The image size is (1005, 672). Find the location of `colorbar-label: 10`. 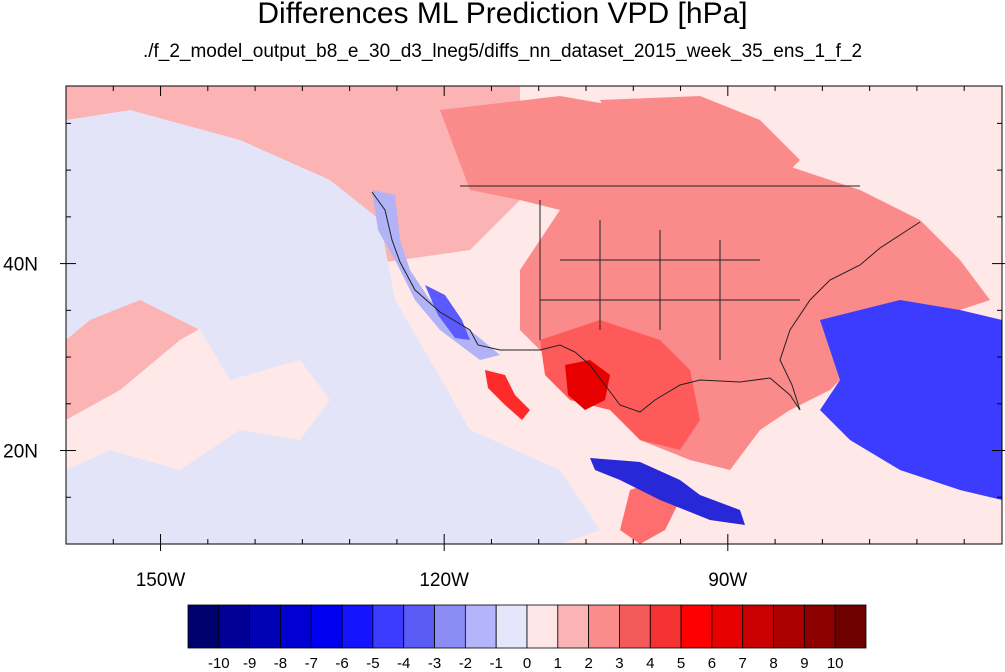

colorbar-label: 10 is located at coordinates (835, 663).